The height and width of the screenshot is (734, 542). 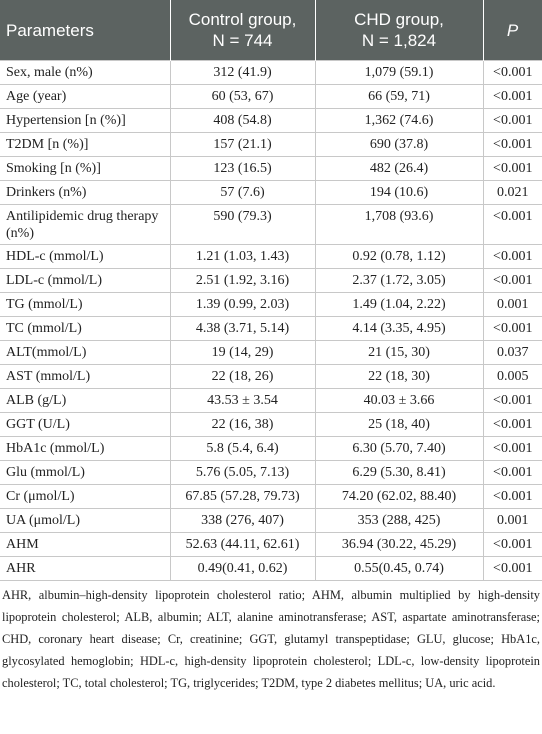 What do you see at coordinates (512, 376) in the screenshot?
I see `cell: 0.005` at bounding box center [512, 376].